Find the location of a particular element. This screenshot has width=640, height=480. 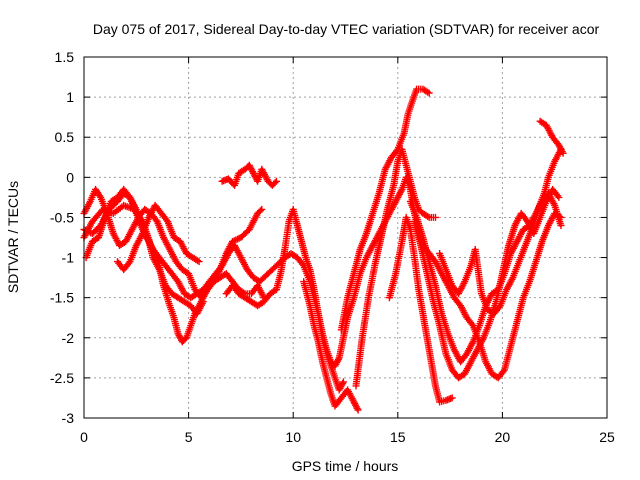

y-tick-label: 1.5 is located at coordinates (65, 57).